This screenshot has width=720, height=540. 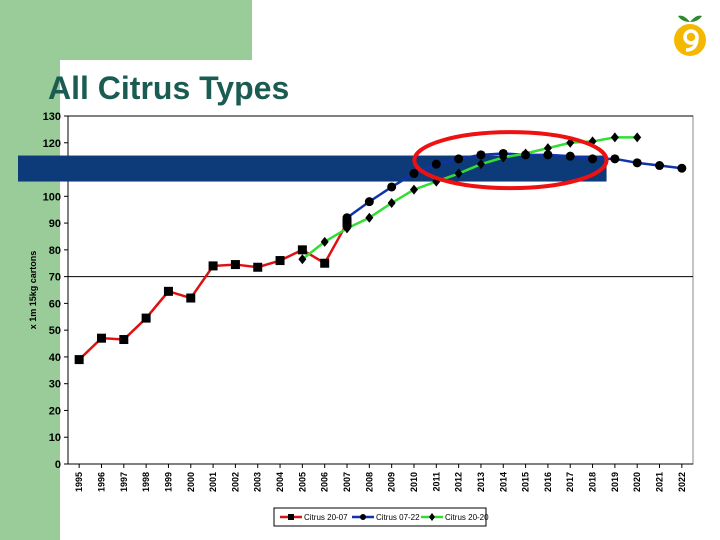 I want to click on y-tick-label: 90, so click(x=55, y=224).